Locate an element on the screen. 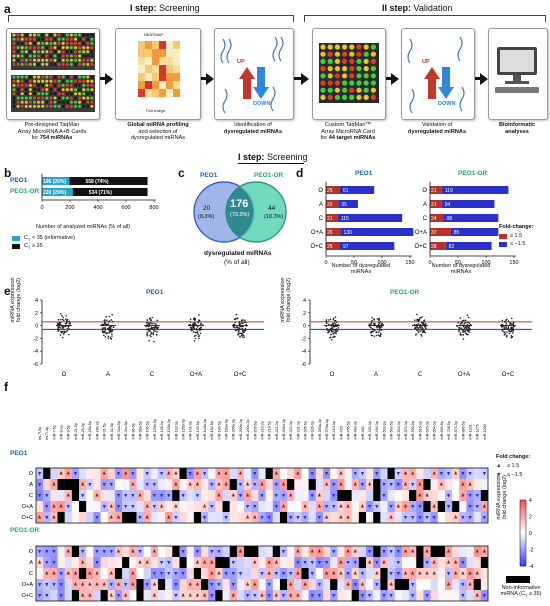 This screenshot has width=550, height=606. bar-noninformative-label: 558 (74%) is located at coordinates (96, 182).